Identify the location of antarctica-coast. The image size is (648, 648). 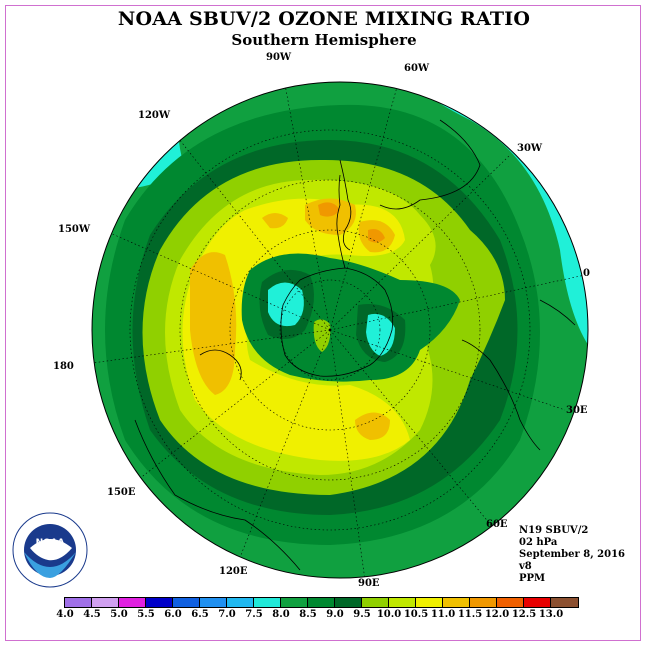
(337, 322).